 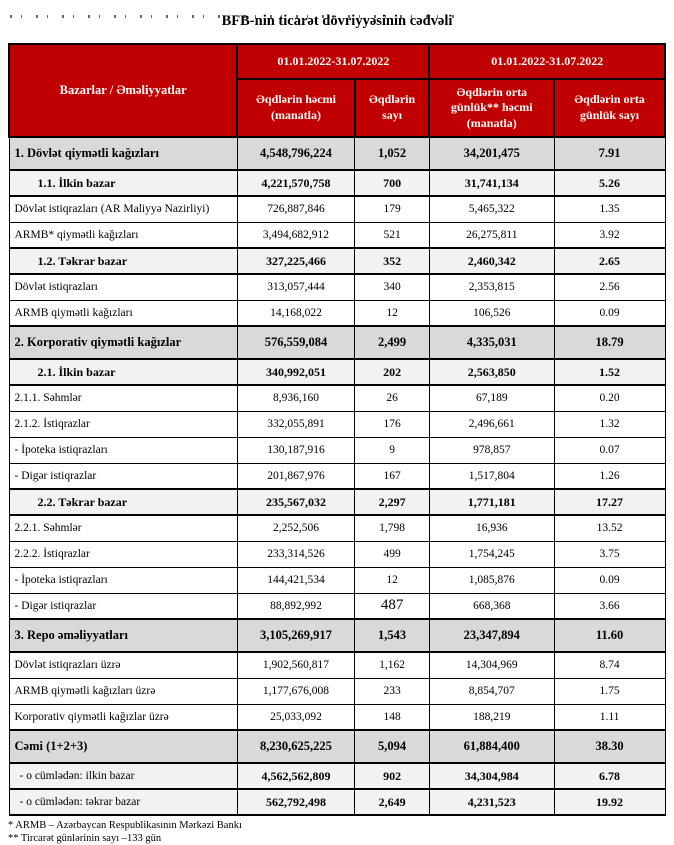 I want to click on cell-deal-volume: 201,867,976, so click(x=296, y=476).